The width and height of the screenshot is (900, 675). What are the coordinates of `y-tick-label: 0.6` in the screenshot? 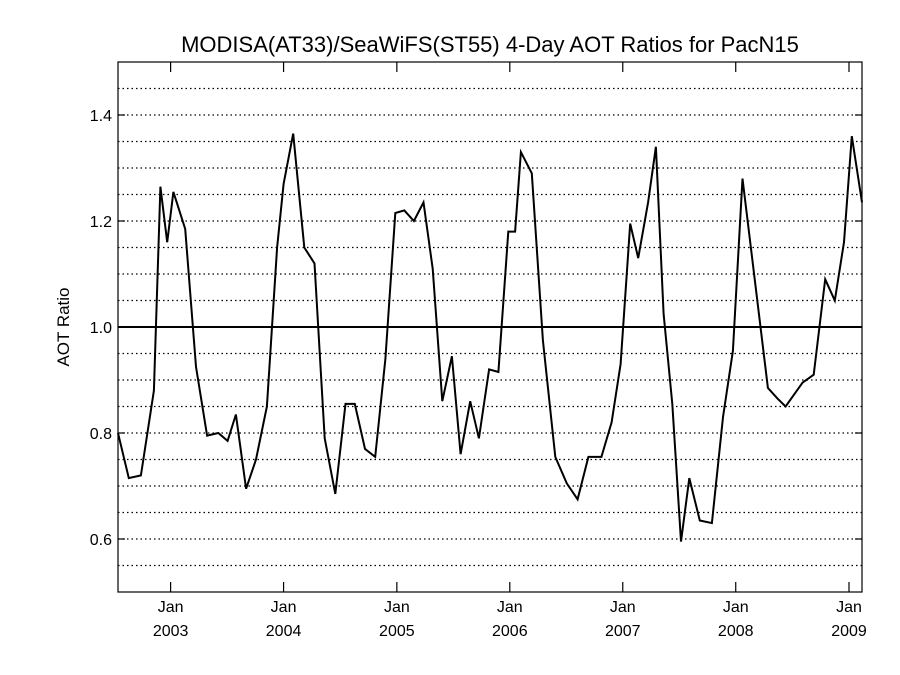 It's located at (101, 540).